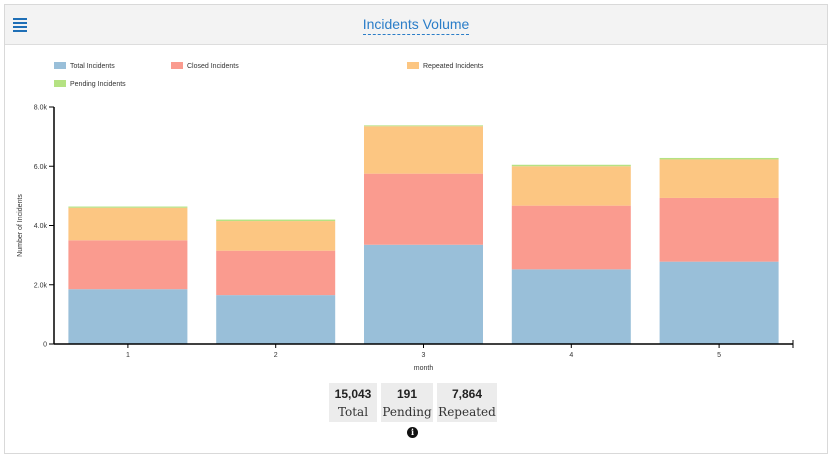  I want to click on info-icon: i, so click(412, 432).